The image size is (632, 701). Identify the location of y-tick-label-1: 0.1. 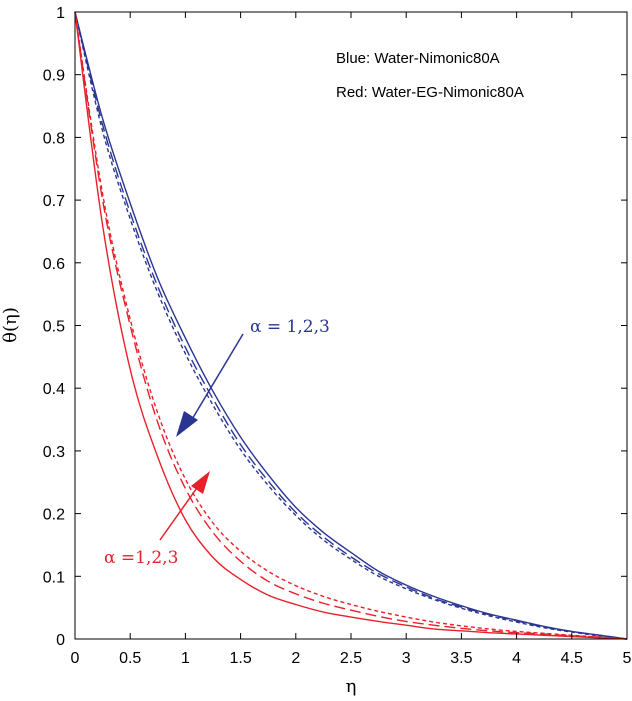
(54, 577).